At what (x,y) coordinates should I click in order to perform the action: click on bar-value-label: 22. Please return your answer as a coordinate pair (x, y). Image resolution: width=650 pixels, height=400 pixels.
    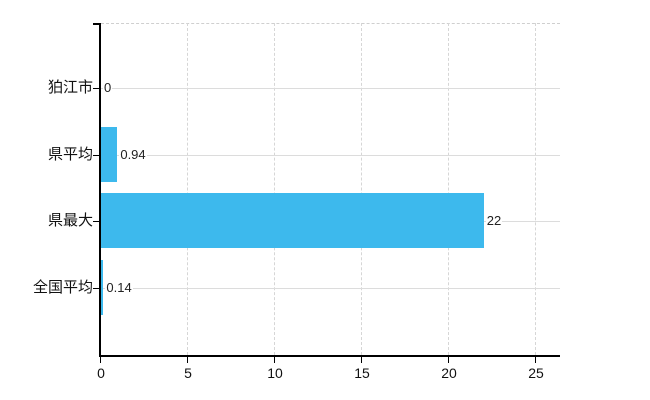
    Looking at the image, I should click on (494, 221).